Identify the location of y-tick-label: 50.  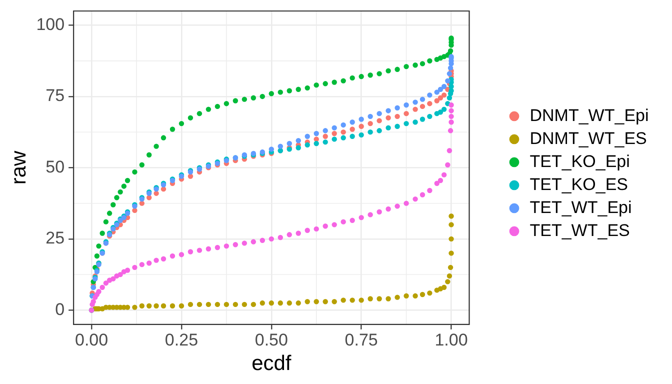
(55, 166).